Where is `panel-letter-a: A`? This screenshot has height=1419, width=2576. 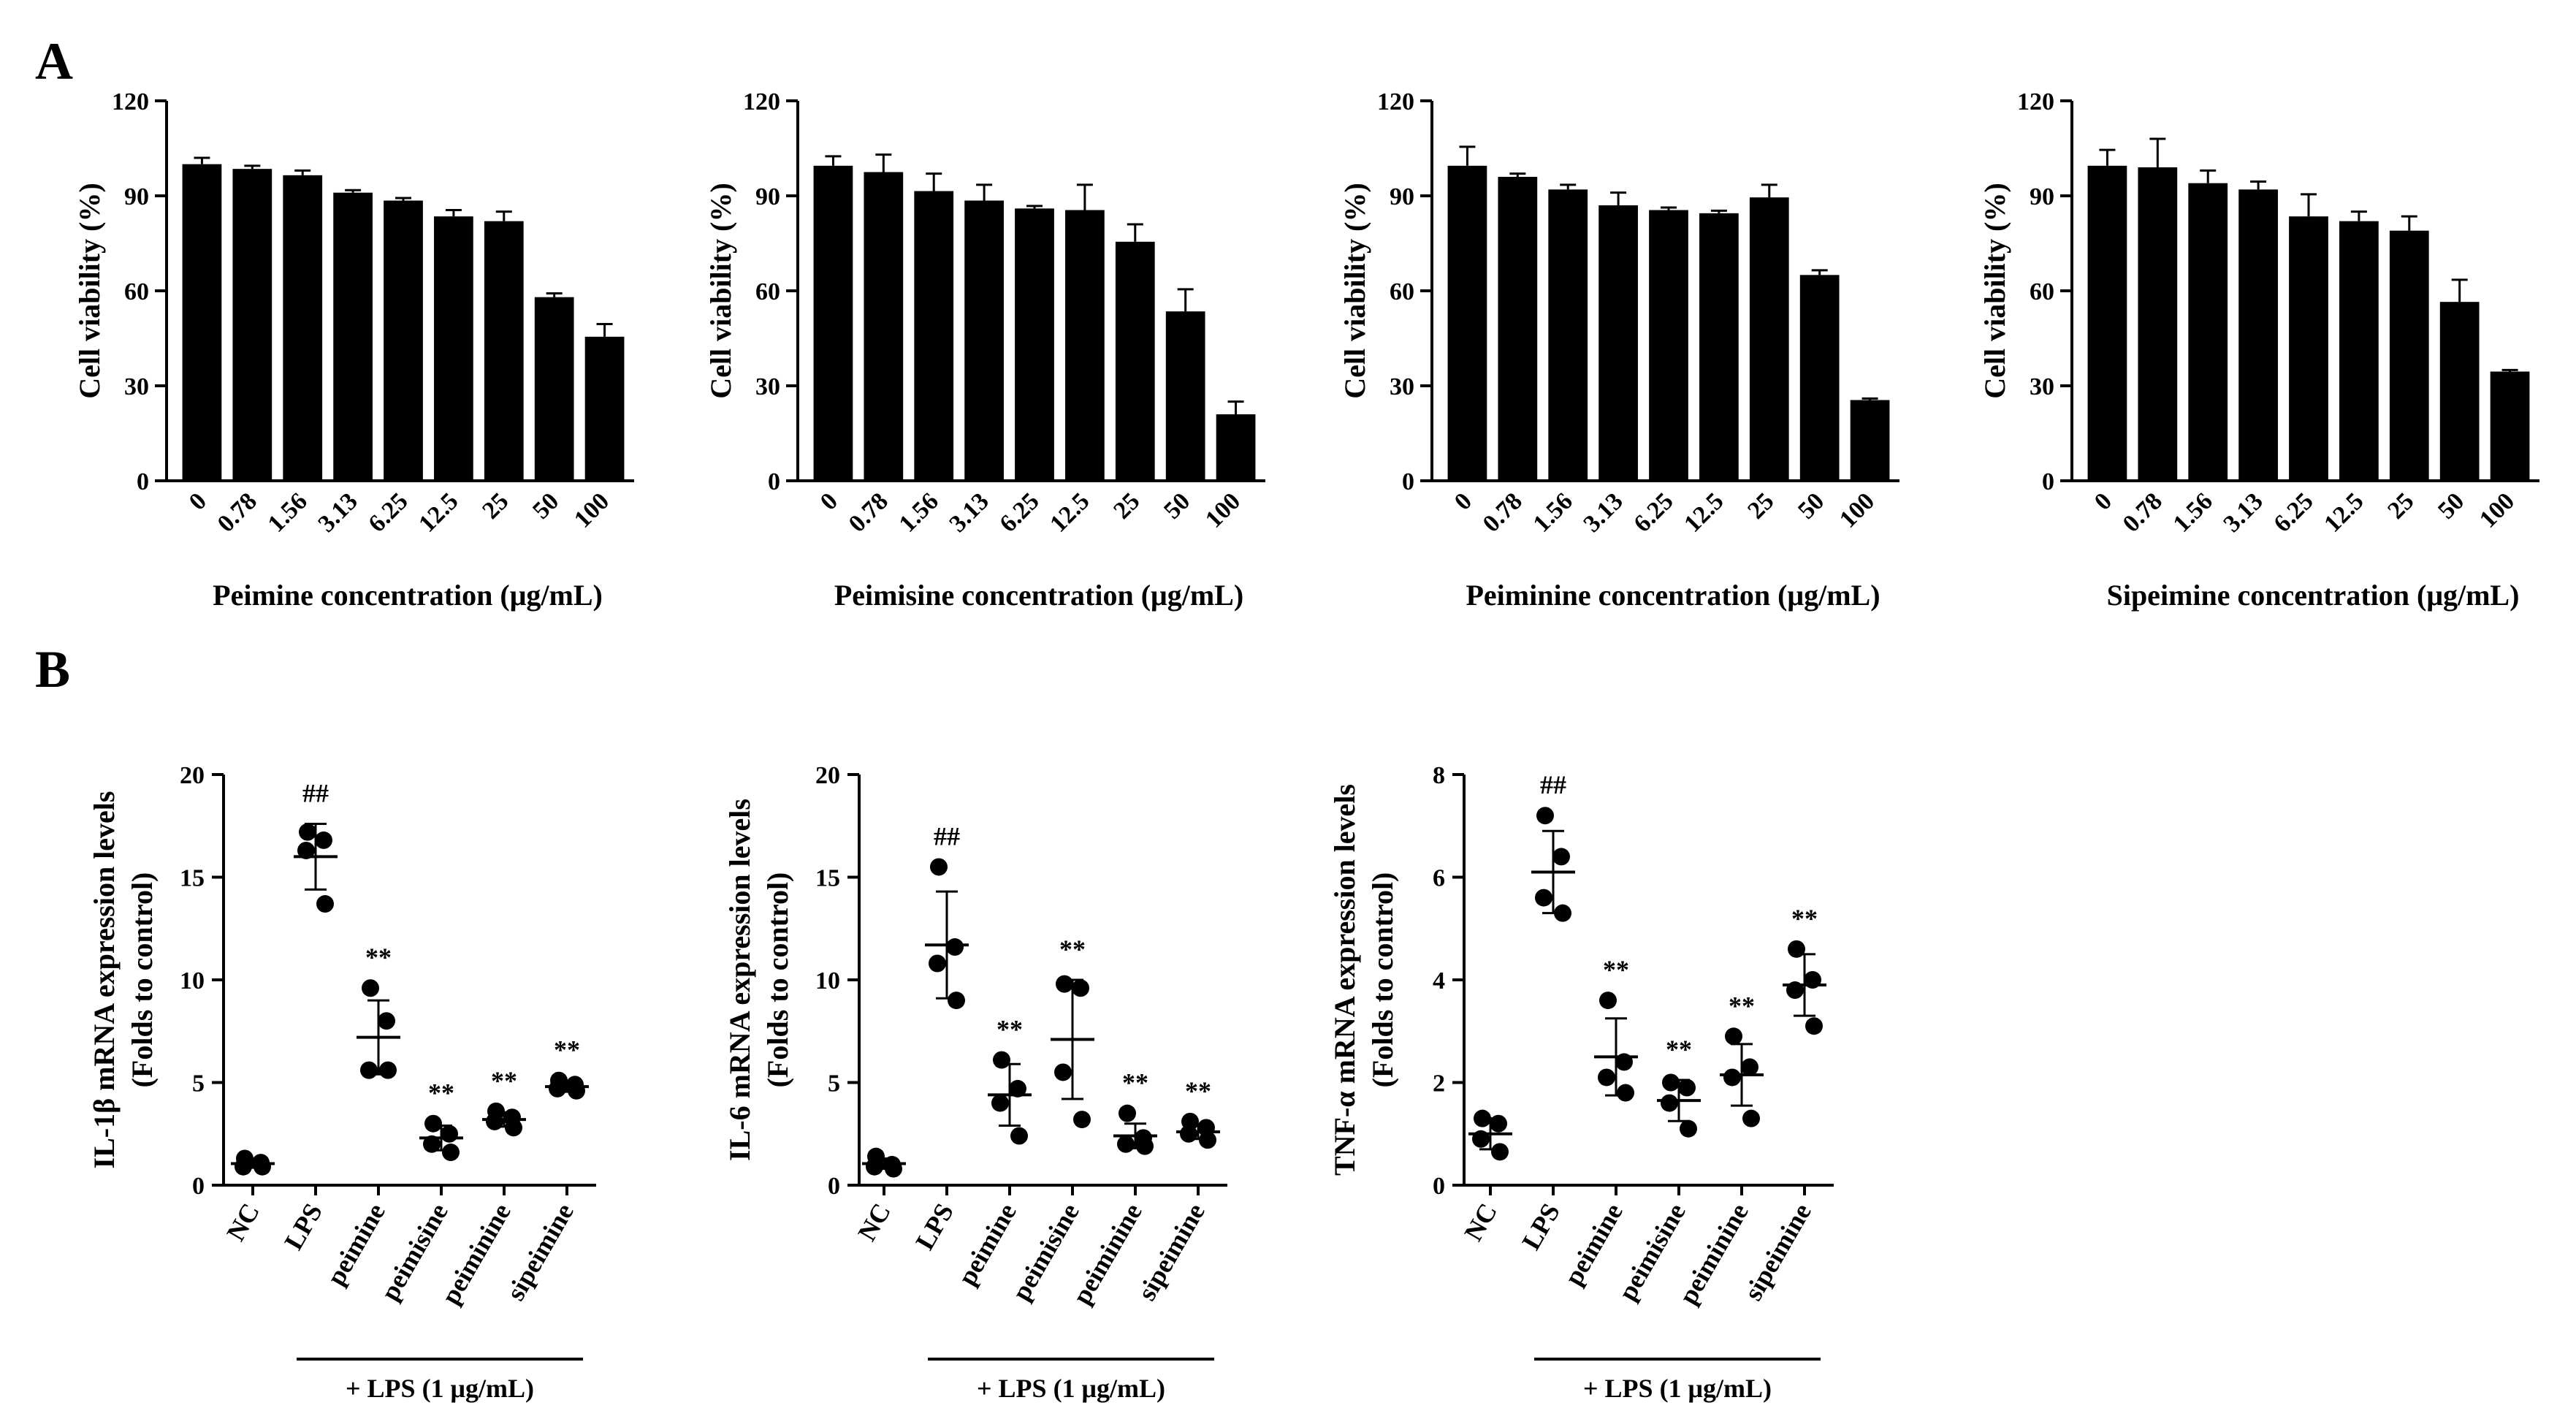 panel-letter-a: A is located at coordinates (54, 61).